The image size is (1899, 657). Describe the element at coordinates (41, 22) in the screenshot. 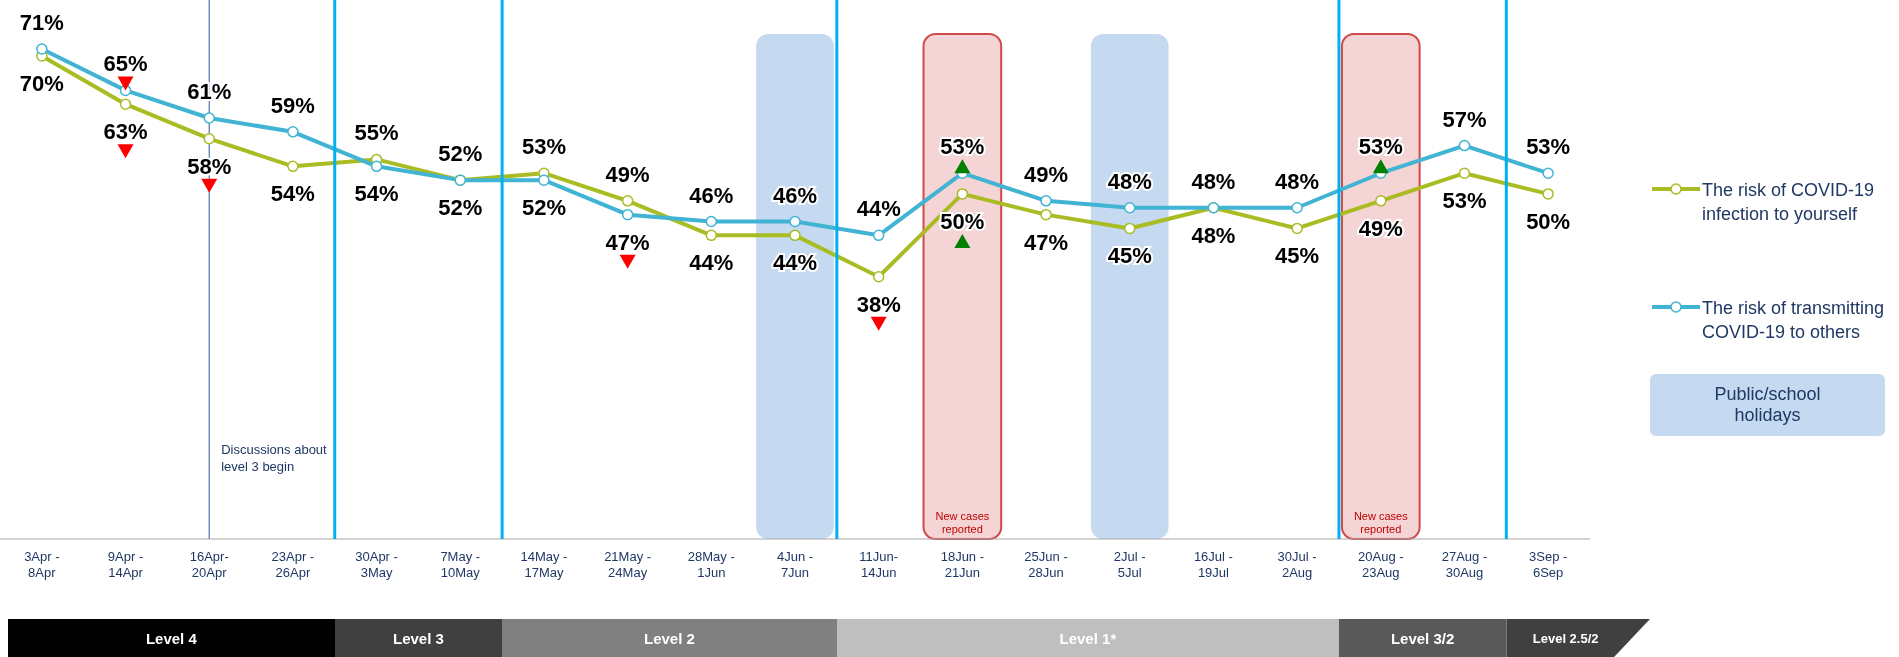

I see `data-label: 71%` at that location.